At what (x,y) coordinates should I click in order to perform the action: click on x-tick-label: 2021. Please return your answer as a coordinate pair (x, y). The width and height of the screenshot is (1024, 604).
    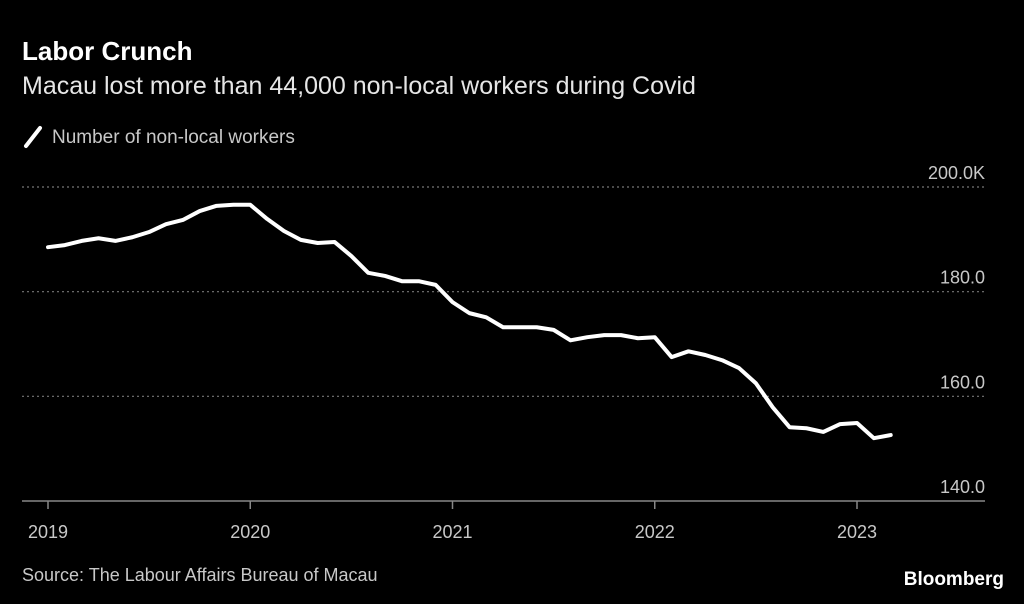
    Looking at the image, I should click on (452, 532).